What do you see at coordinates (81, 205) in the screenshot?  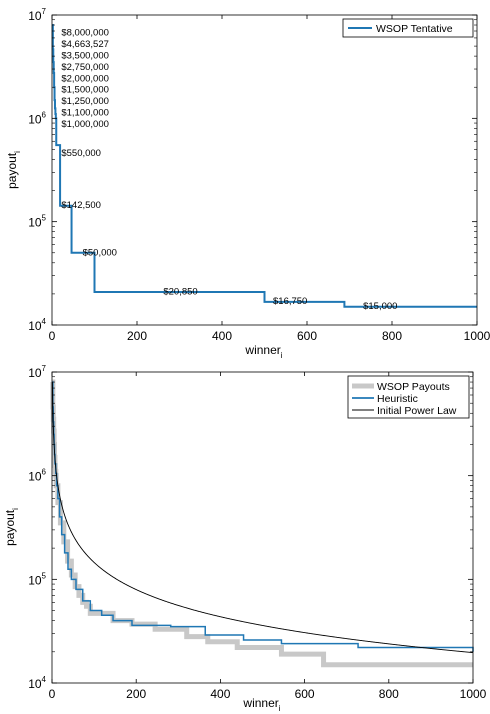 I see `payout-annotation: $142,500` at bounding box center [81, 205].